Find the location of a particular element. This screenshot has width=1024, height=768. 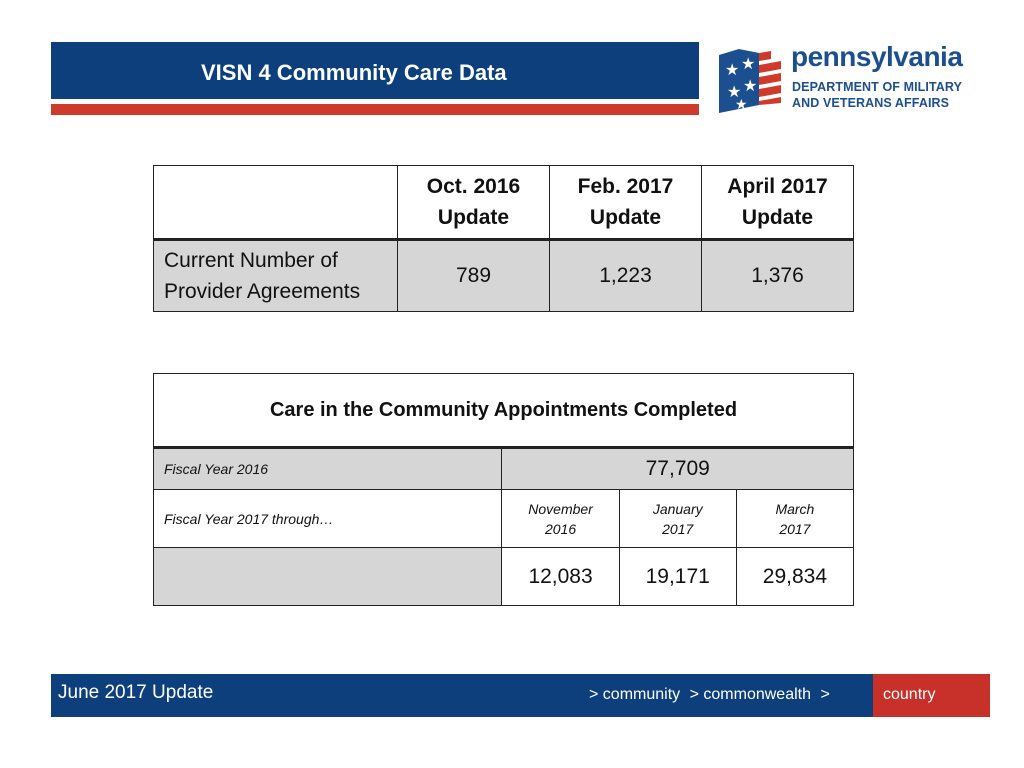

logo-subtitle-line2: AND VETERANS AFFAIRS is located at coordinates (871, 103).